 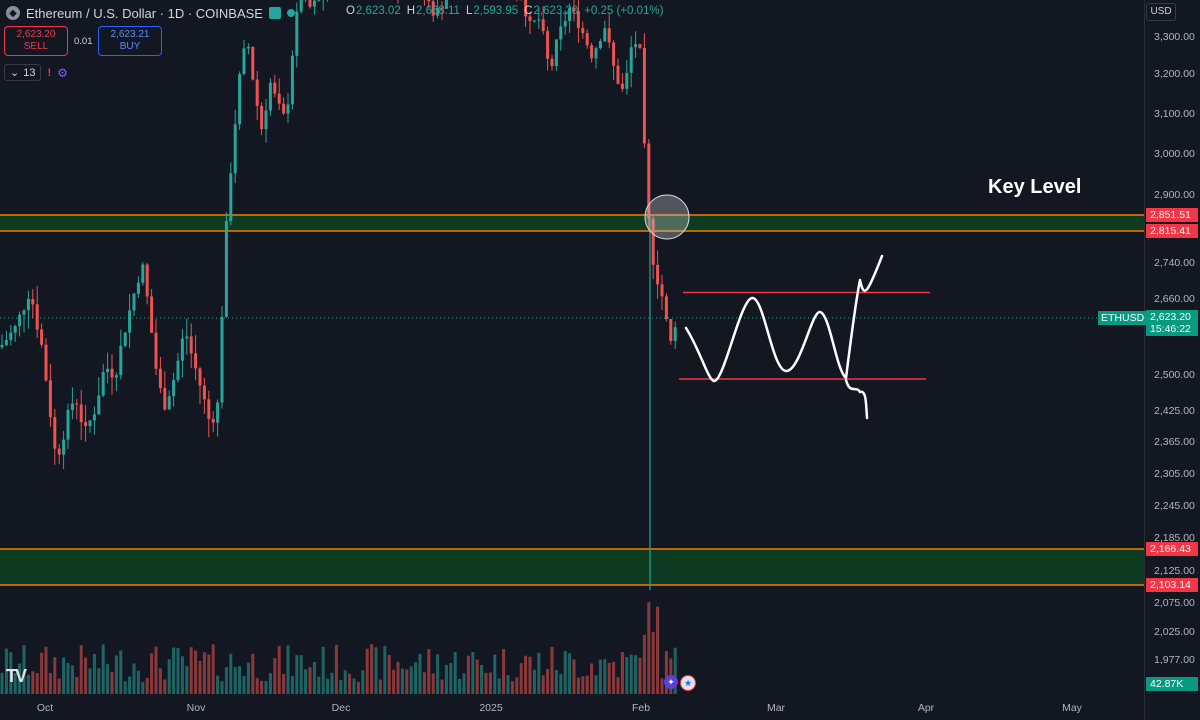 I want to click on symbol-title: Ethereum / U.S. Dollar · 1D · COINBASE, so click(x=144, y=13).